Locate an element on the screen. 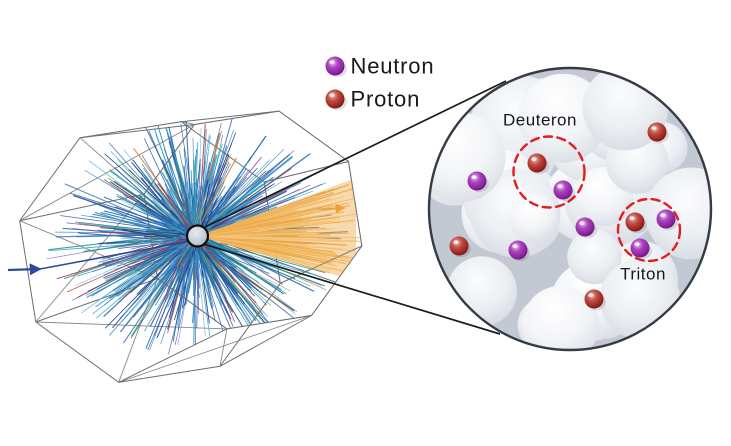 The image size is (731, 446). legend: Neutron Proton is located at coordinates (379, 83).